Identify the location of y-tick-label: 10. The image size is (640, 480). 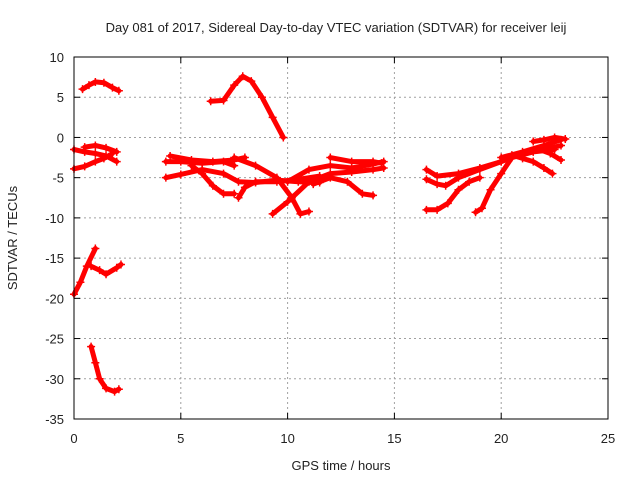
(57, 57).